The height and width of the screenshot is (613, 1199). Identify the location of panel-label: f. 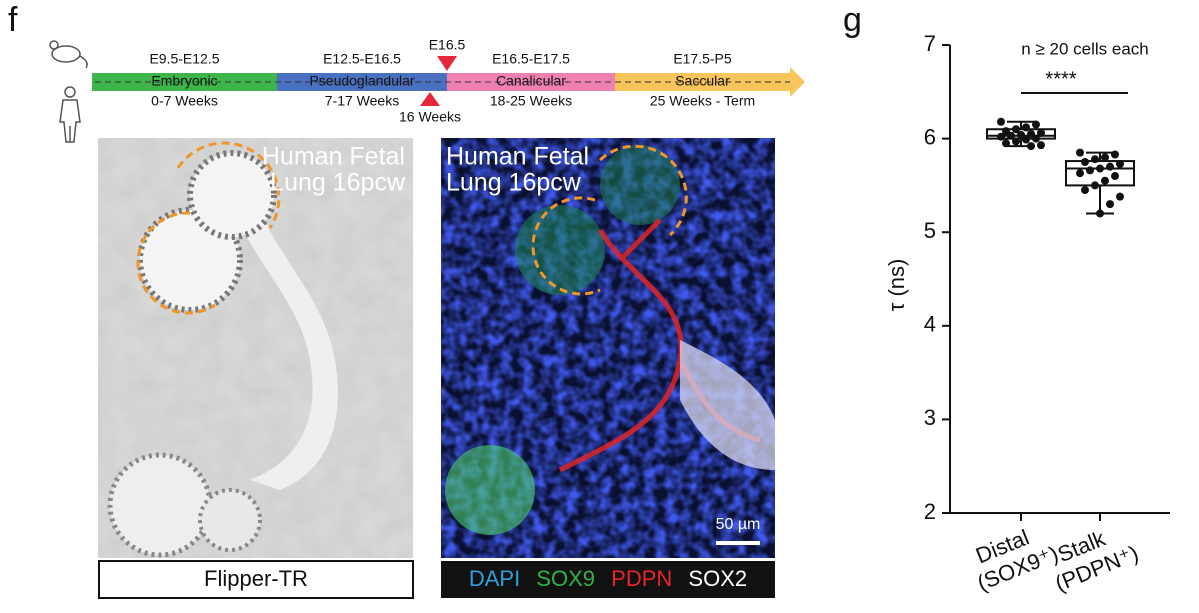
(13, 20).